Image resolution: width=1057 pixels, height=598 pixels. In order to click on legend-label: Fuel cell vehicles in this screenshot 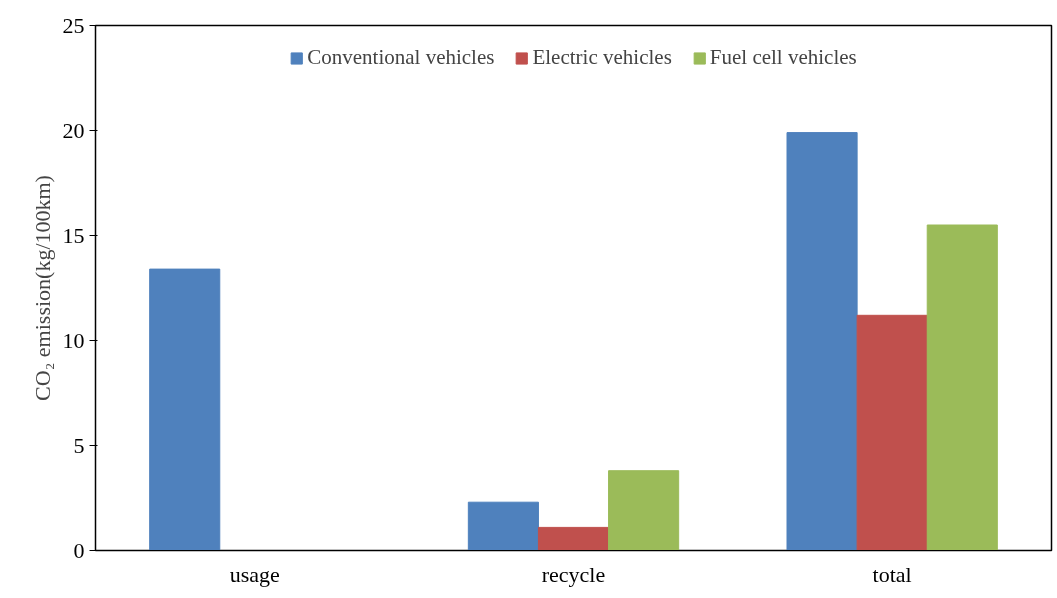, I will do `click(783, 57)`.